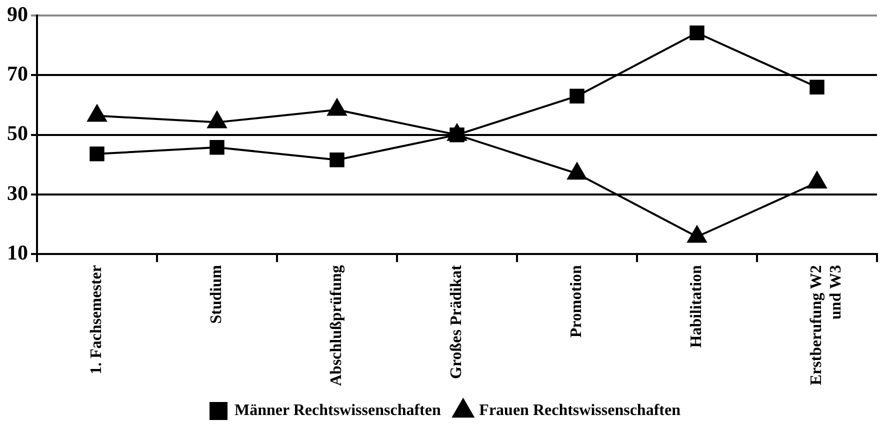 The width and height of the screenshot is (889, 433). Describe the element at coordinates (217, 294) in the screenshot. I see `x-tick-label: Studium` at that location.